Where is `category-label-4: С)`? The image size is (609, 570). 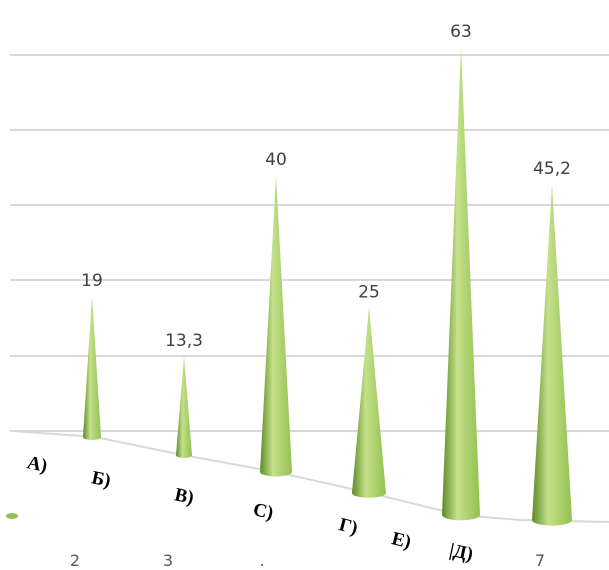
category-label-4: С) is located at coordinates (263, 511).